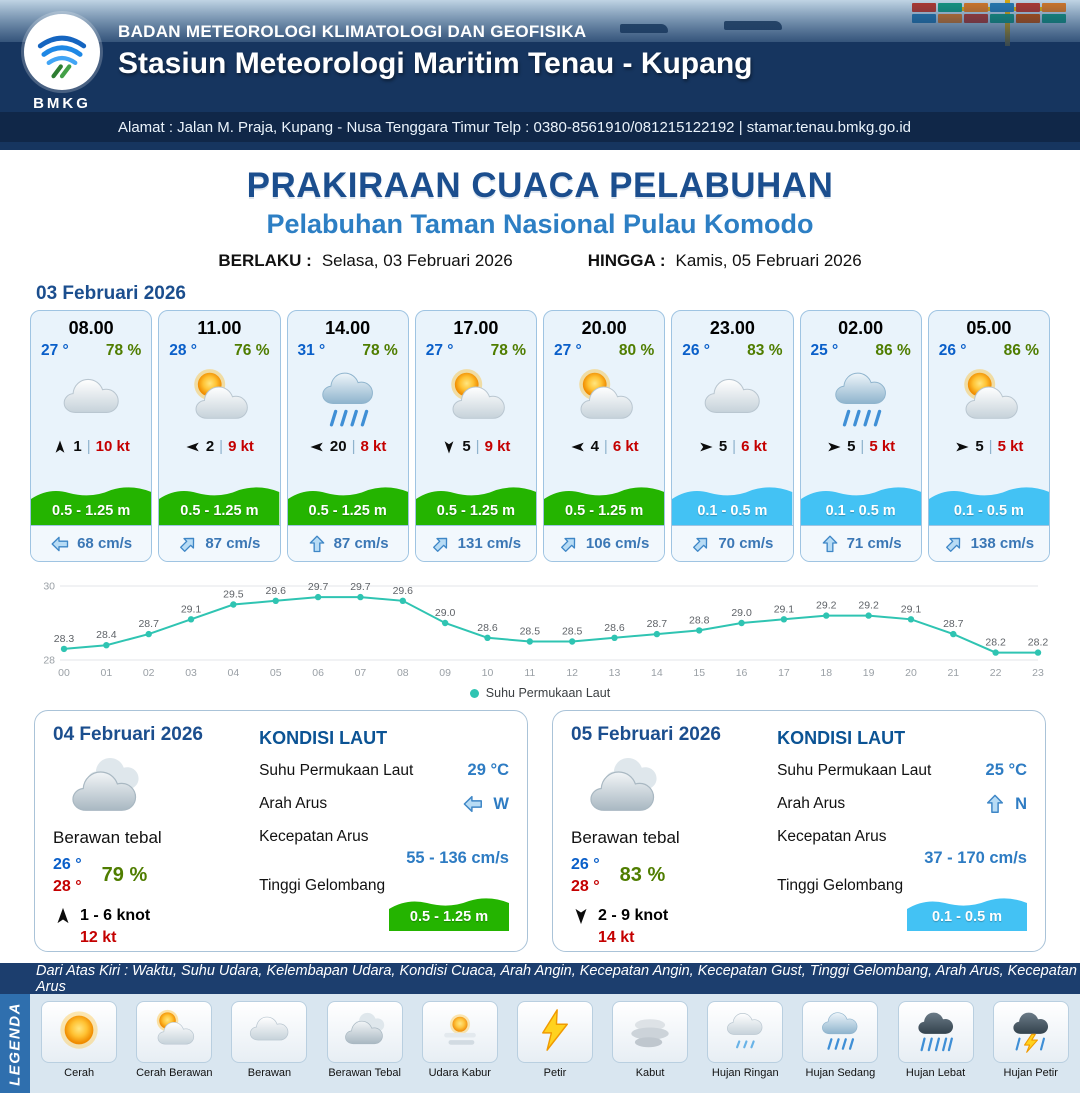 This screenshot has height=1093, width=1080. I want to click on current-speed-label: Kecepatan Arus, so click(314, 836).